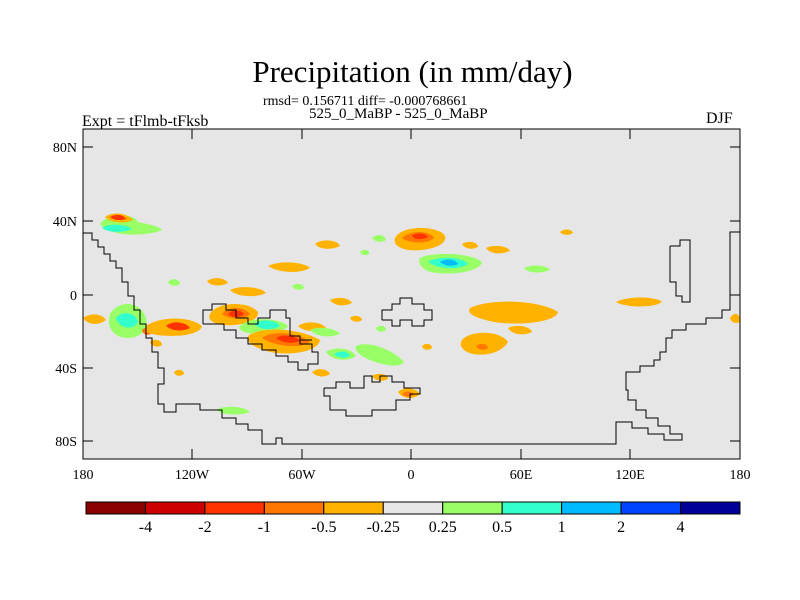 The width and height of the screenshot is (800, 600). Describe the element at coordinates (398, 114) in the screenshot. I see `subtitle-label: 525_0_MaBP - 525_0_MaBP` at that location.